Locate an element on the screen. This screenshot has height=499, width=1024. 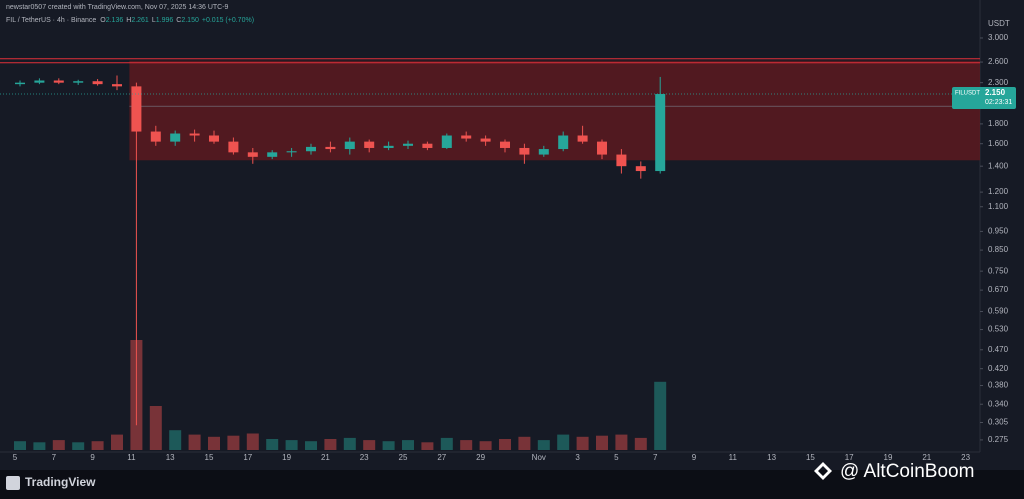
footer-bg is located at coordinates (512, 484).